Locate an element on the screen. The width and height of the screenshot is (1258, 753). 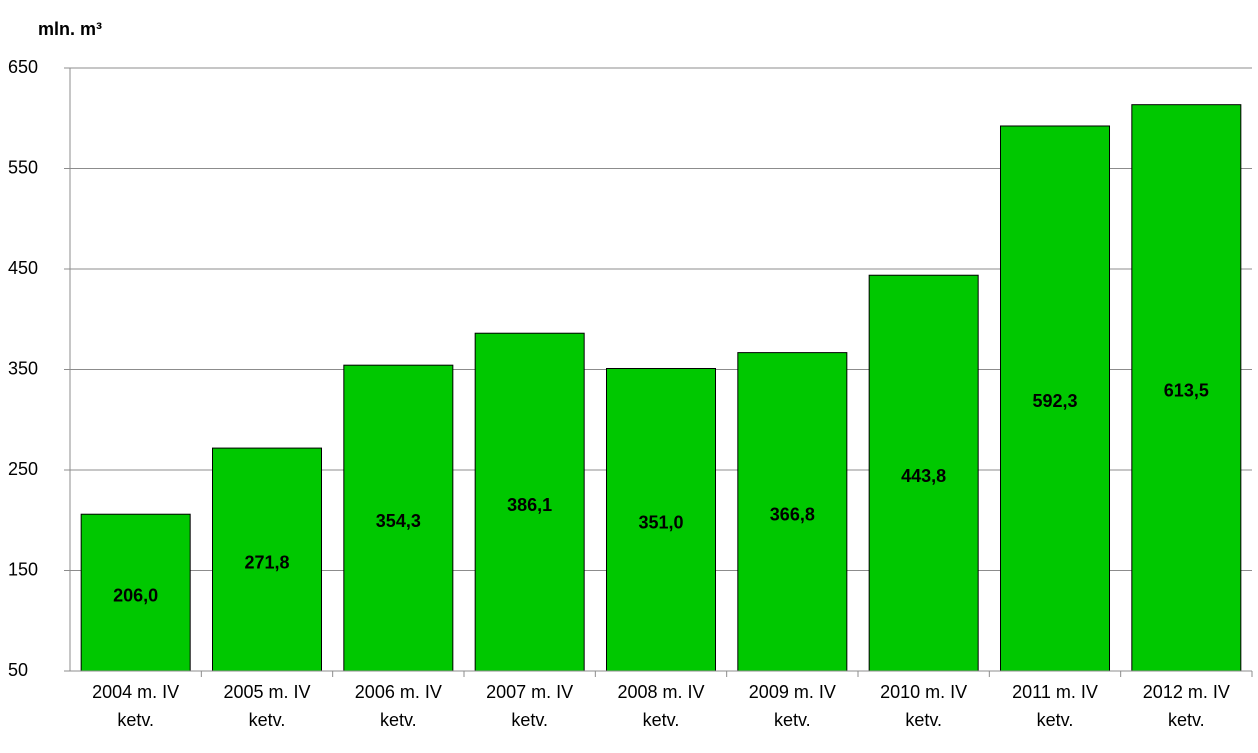
x-tick-line: 2009 m. IV is located at coordinates (792, 692).